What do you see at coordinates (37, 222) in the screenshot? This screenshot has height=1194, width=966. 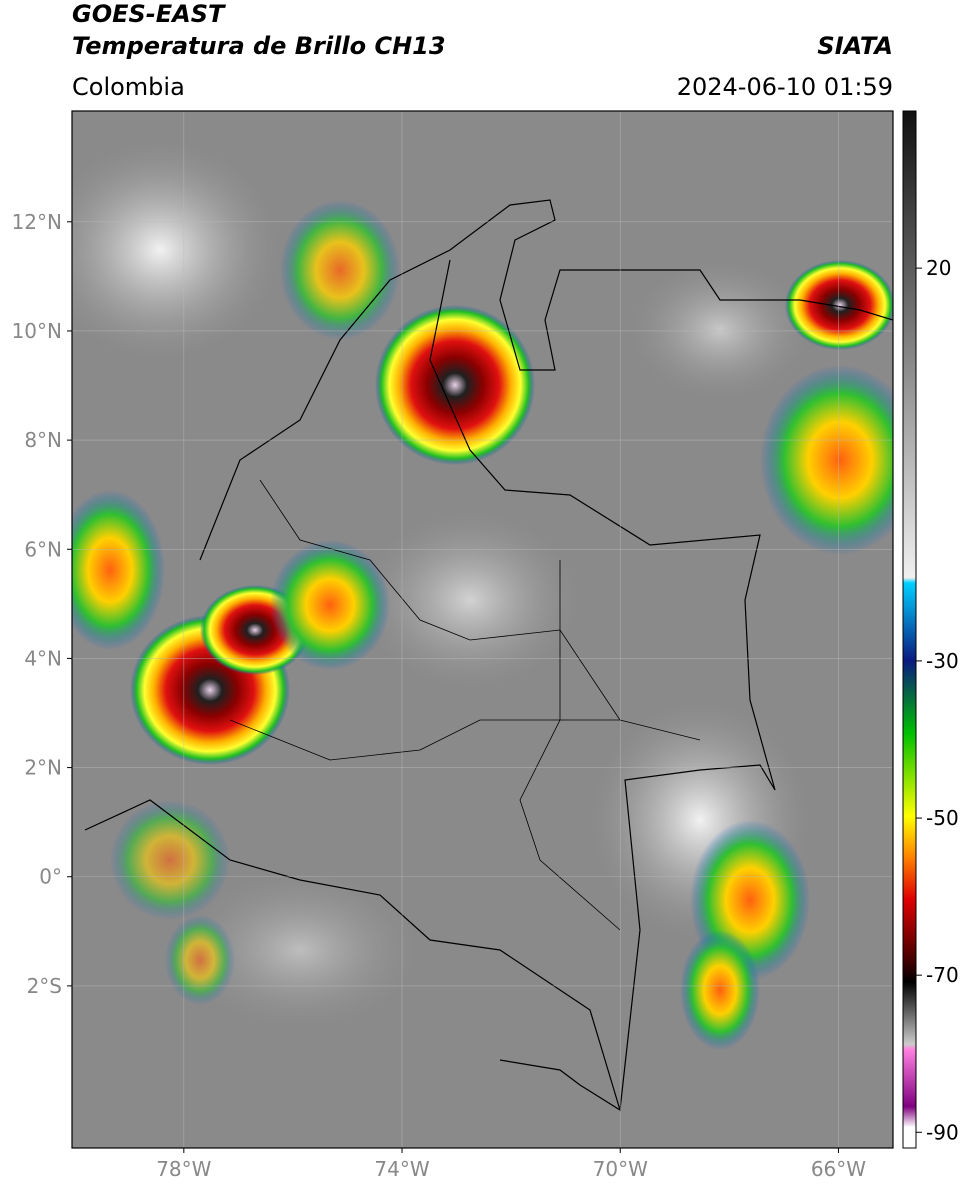 I see `y-tick-label: 12°N` at bounding box center [37, 222].